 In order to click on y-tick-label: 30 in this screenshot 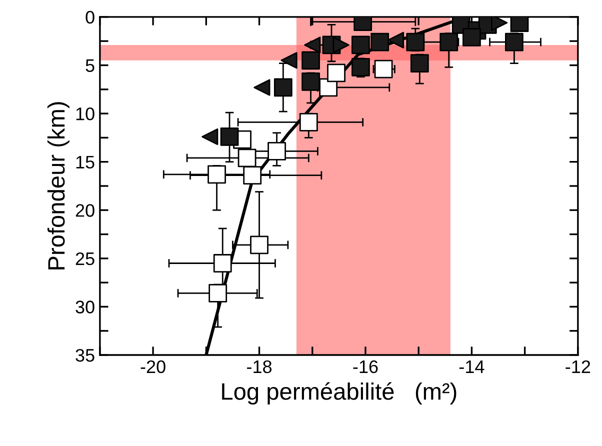, I will do `click(85, 307)`.